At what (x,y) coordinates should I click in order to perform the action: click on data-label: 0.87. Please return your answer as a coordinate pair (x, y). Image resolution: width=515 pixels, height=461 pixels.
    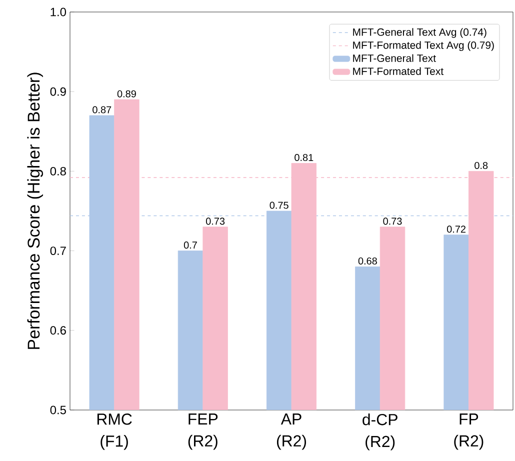
    Looking at the image, I should click on (102, 110).